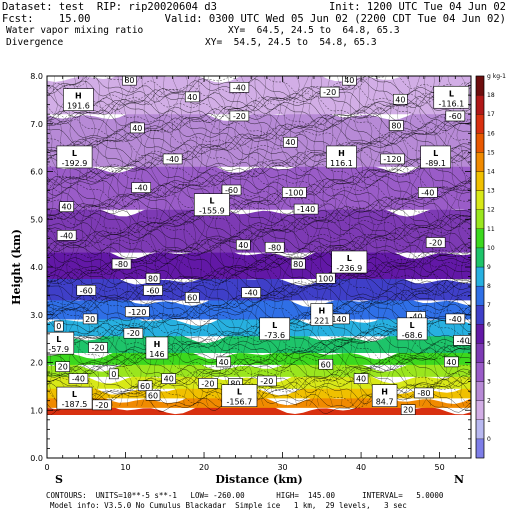 The width and height of the screenshot is (512, 512). I want to click on x-axis-label: Distance (km), so click(258, 479).